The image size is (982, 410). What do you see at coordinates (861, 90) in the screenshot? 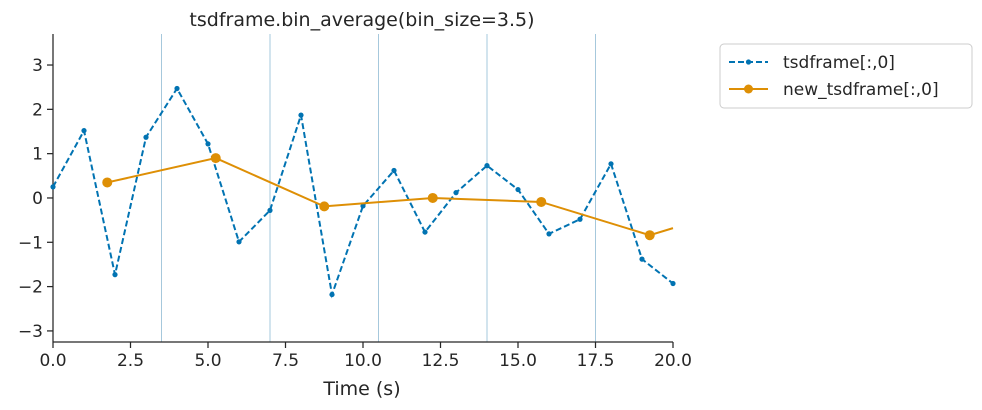
I see `legend-label-new-tsdframe: new_tsdframe[:,0]` at bounding box center [861, 90].